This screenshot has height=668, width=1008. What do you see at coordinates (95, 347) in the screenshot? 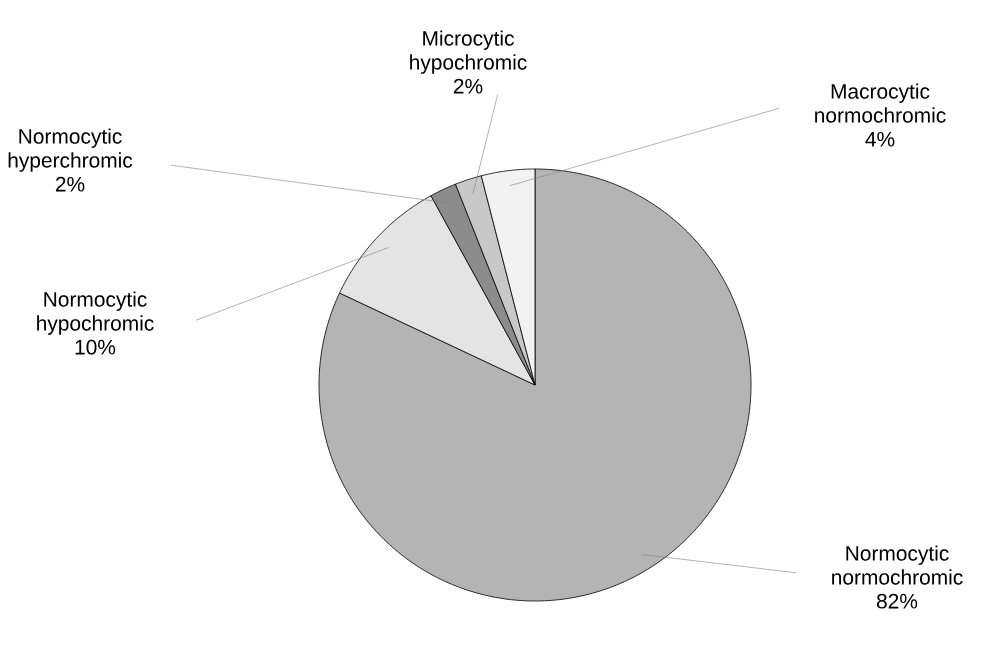
I see `data-label: 10%` at bounding box center [95, 347].